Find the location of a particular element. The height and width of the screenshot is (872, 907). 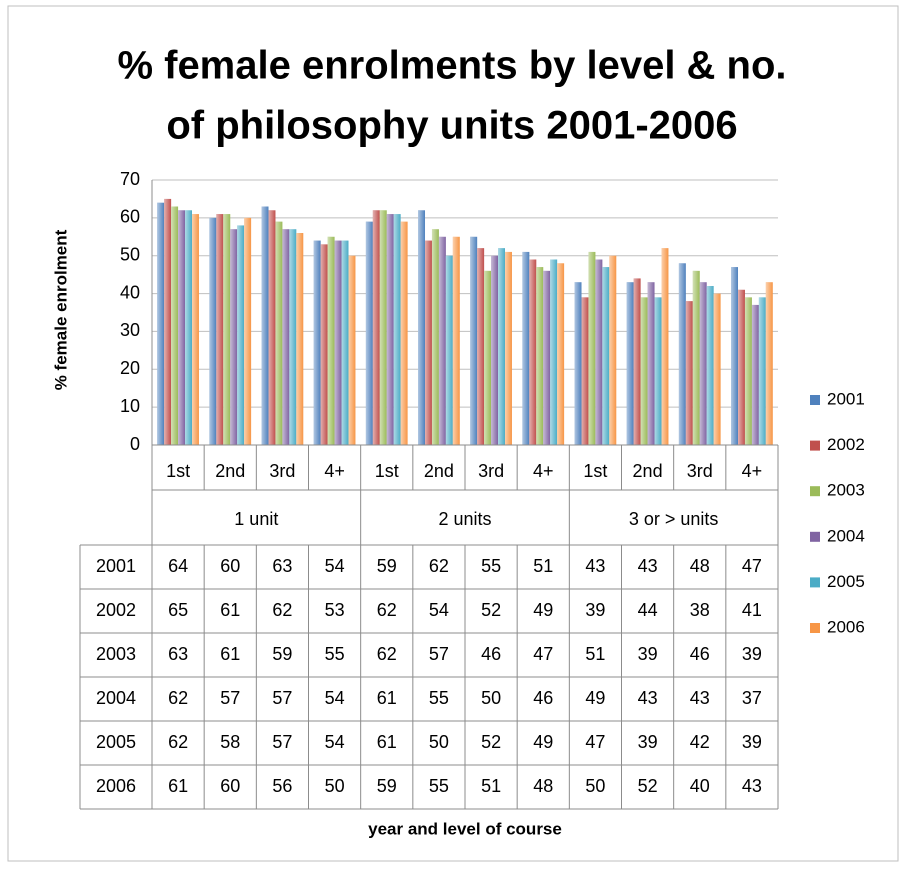

table-cell: 48 is located at coordinates (543, 786).